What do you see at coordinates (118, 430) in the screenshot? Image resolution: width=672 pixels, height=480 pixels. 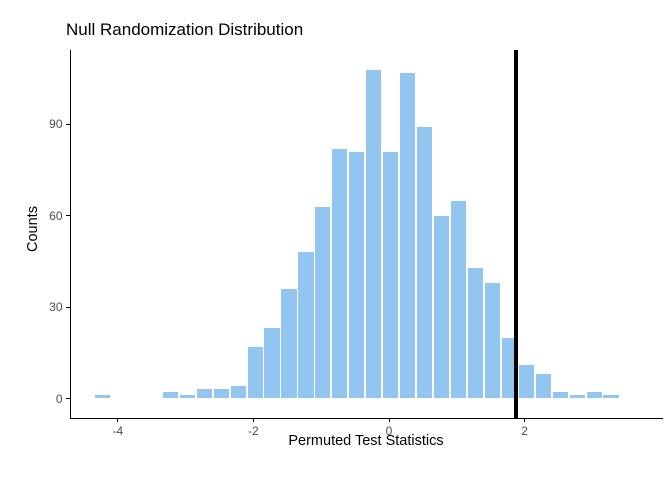 I see `x-tick-label: -4` at bounding box center [118, 430].